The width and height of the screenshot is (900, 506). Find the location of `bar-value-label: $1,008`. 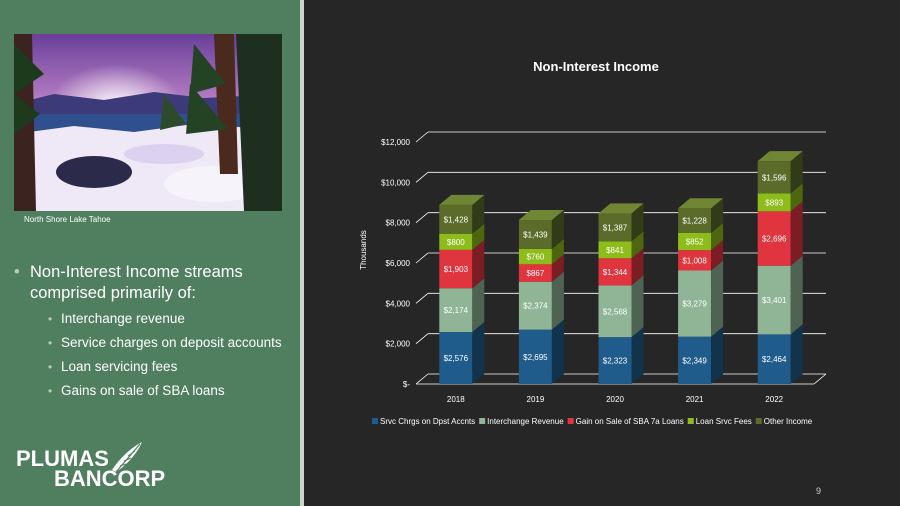

bar-value-label: $1,008 is located at coordinates (694, 260).